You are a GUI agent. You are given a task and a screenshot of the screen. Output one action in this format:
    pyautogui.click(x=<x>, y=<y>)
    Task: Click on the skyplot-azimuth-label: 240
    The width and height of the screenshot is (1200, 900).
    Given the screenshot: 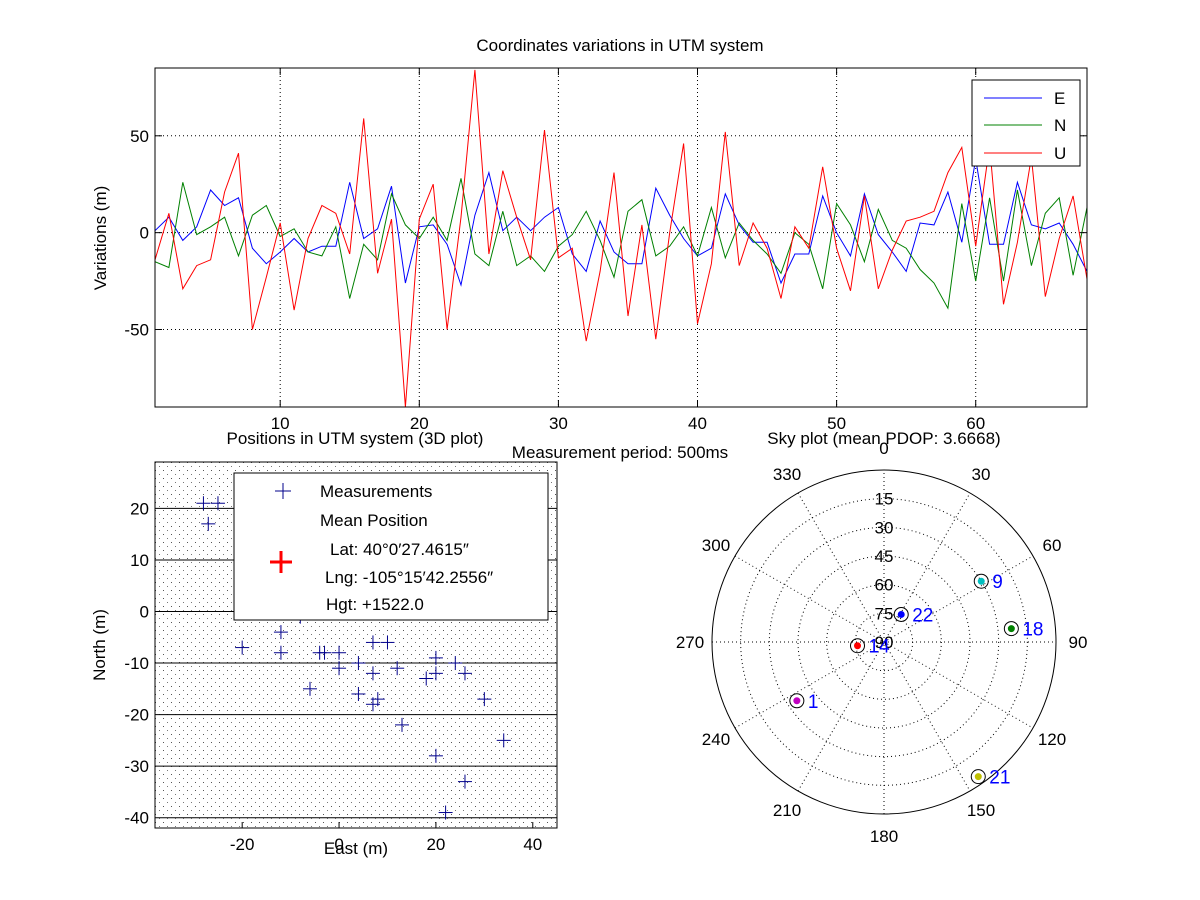 What is the action you would take?
    pyautogui.click(x=716, y=739)
    